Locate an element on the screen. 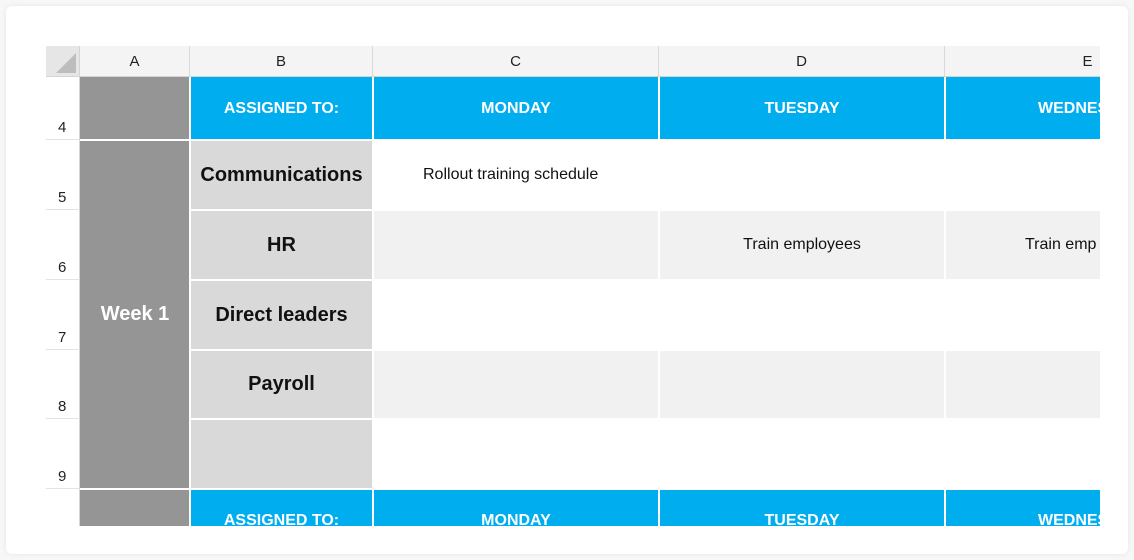  assigned-to-header: ASSIGNED TO: is located at coordinates (281, 108).